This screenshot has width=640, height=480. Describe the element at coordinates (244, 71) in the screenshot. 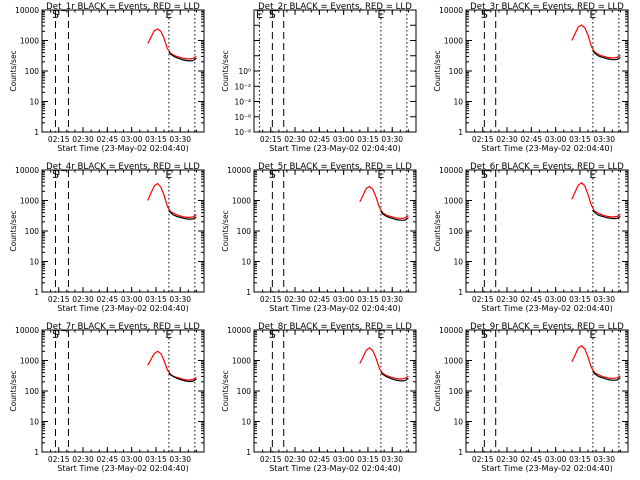

I see `y-tick-label: 10⁰` at that location.